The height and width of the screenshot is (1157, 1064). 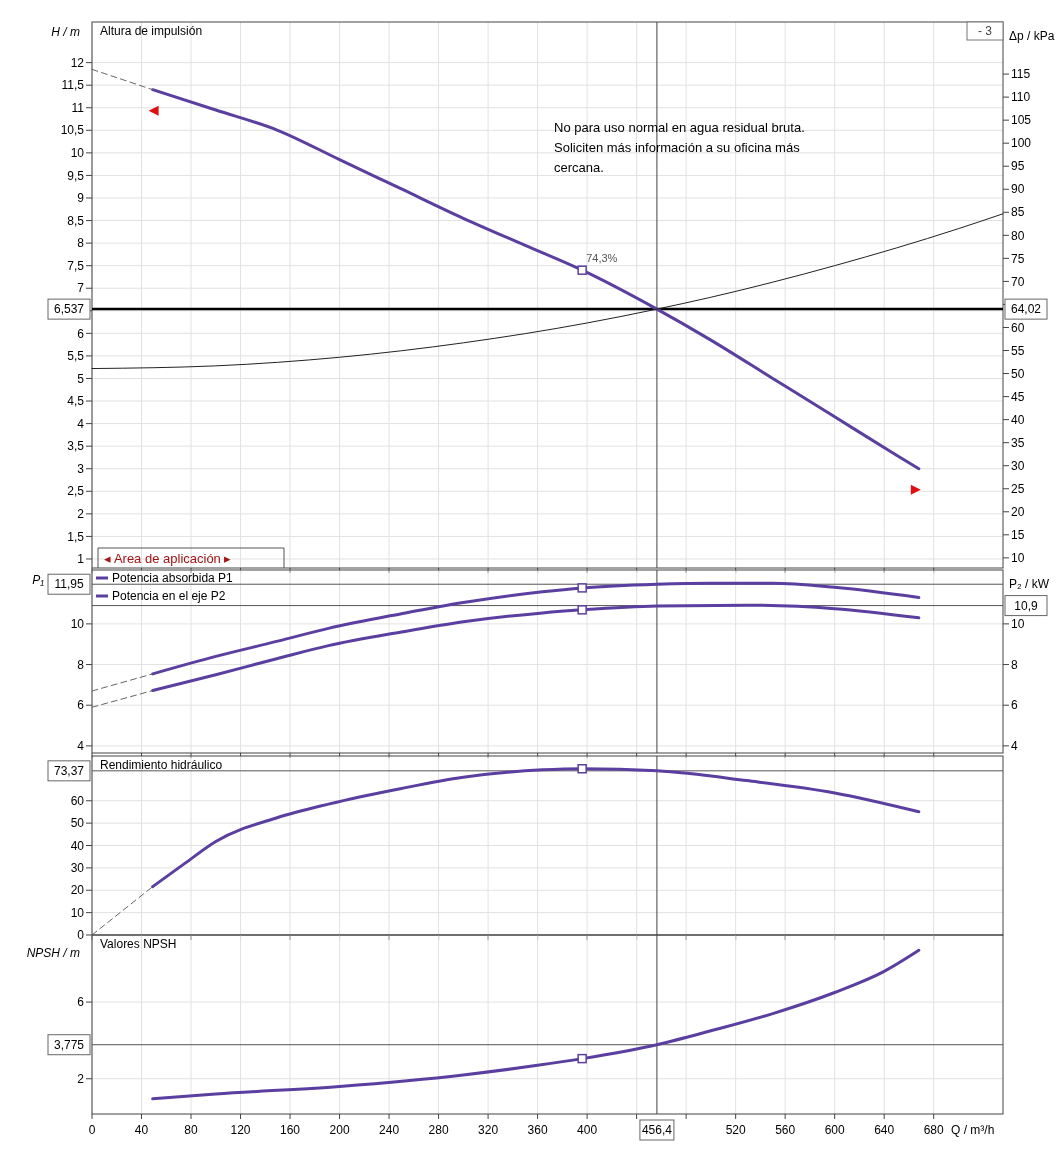 I want to click on x-tick-label: 120, so click(x=240, y=1130).